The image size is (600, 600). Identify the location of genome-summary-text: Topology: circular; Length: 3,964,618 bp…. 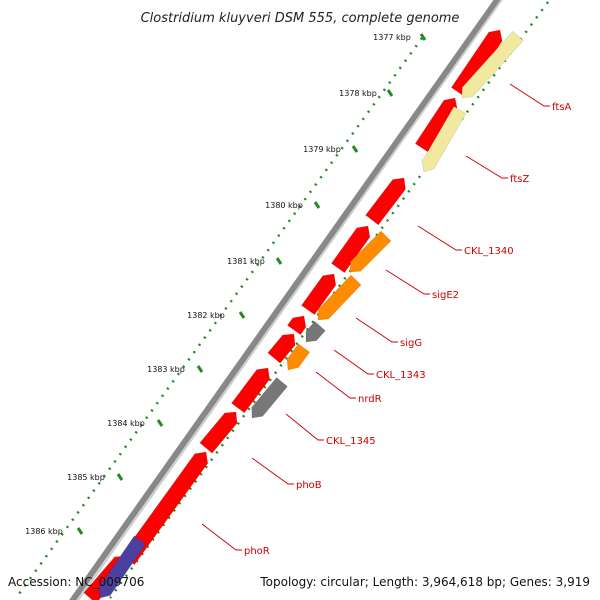
(424, 582).